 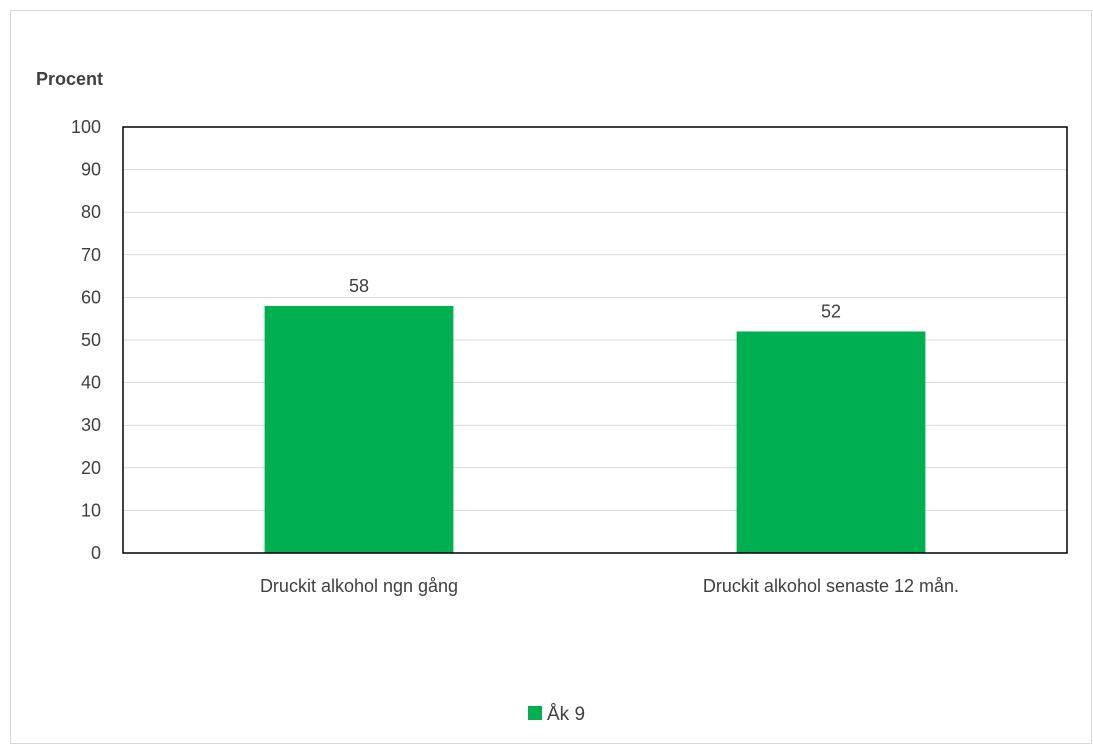 What do you see at coordinates (91, 255) in the screenshot?
I see `y-tick-label: 70` at bounding box center [91, 255].